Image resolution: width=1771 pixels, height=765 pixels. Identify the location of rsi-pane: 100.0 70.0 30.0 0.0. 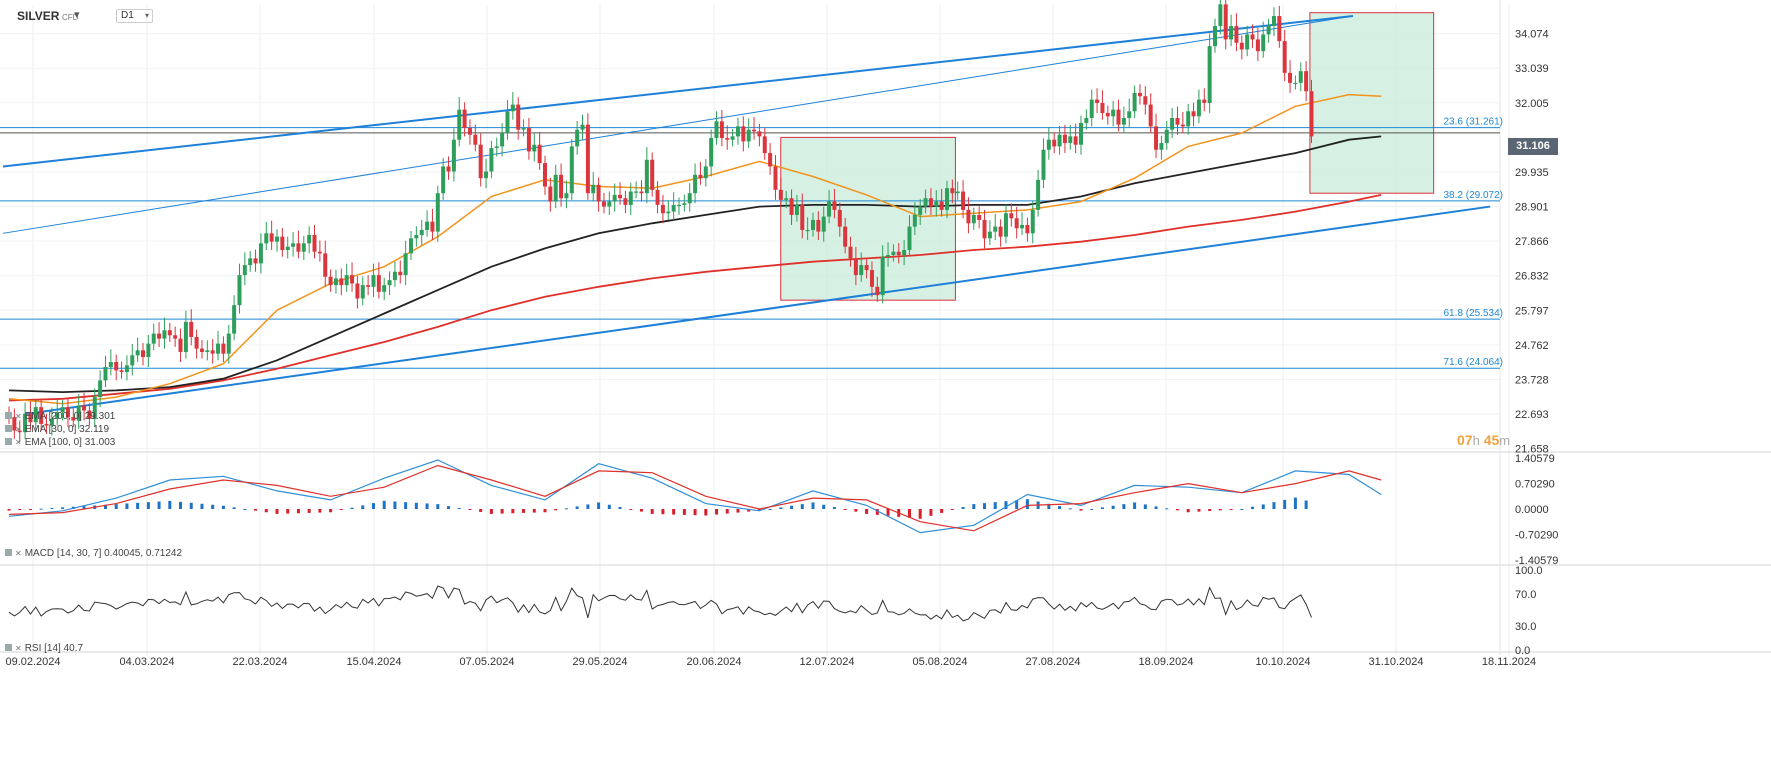
(775, 611).